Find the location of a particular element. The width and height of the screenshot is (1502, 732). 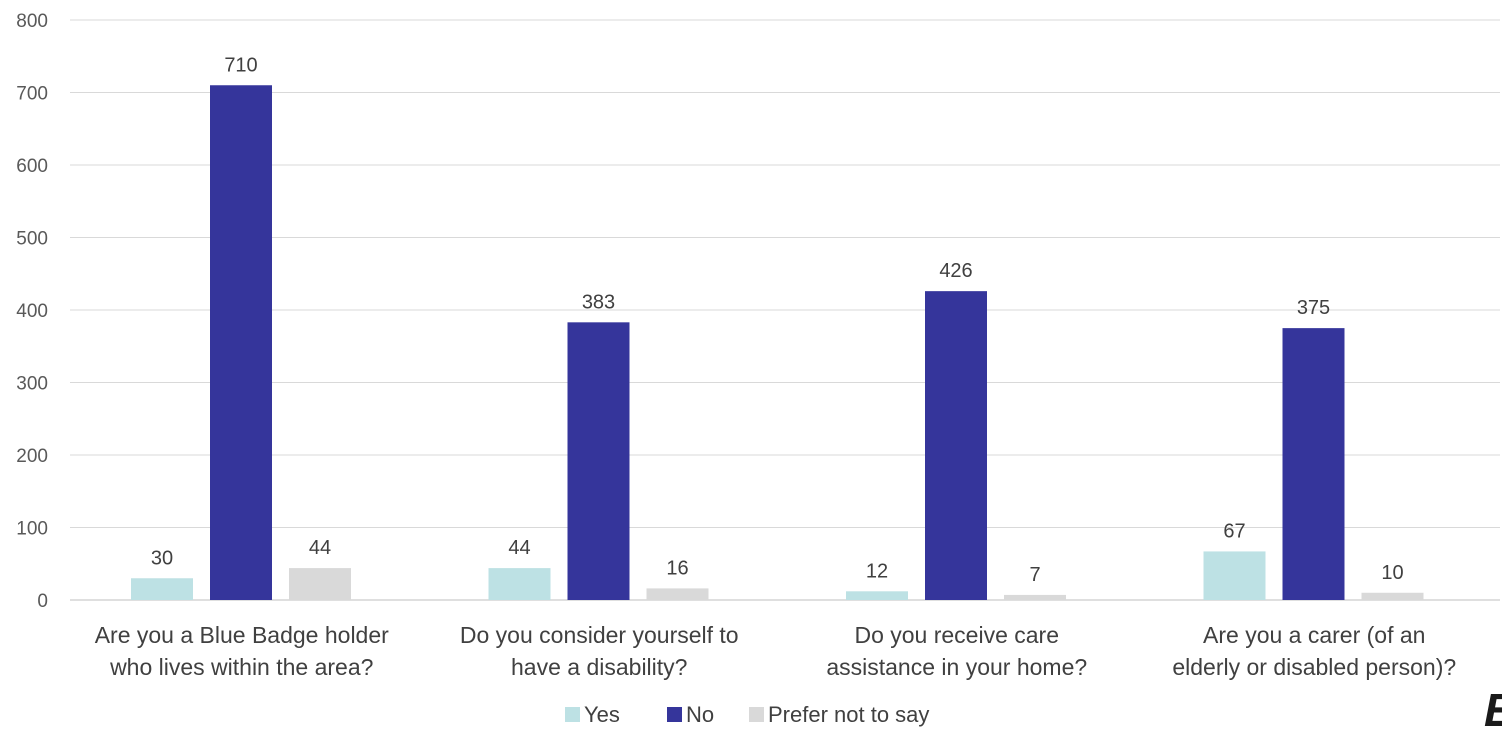

legend-label: No is located at coordinates (700, 714).